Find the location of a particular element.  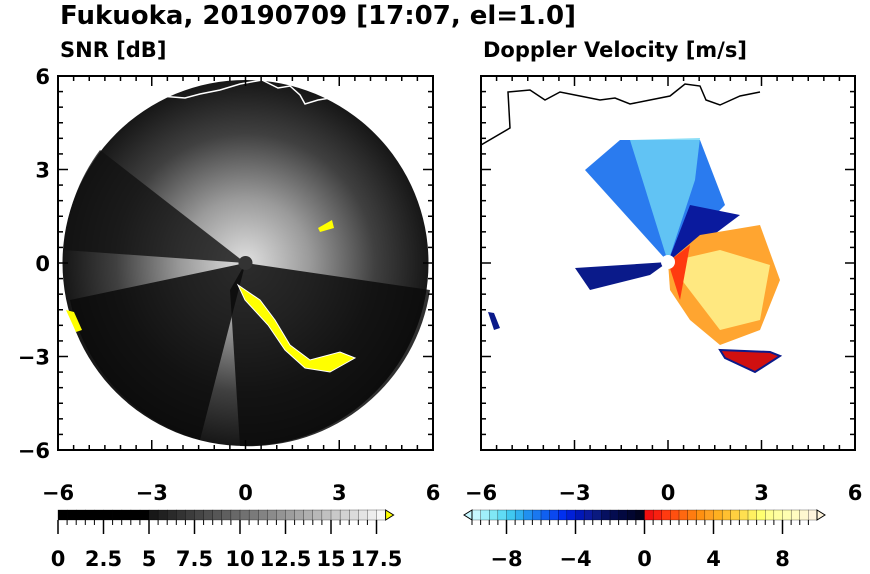

colorbar-under-arrow is located at coordinates (468, 515).